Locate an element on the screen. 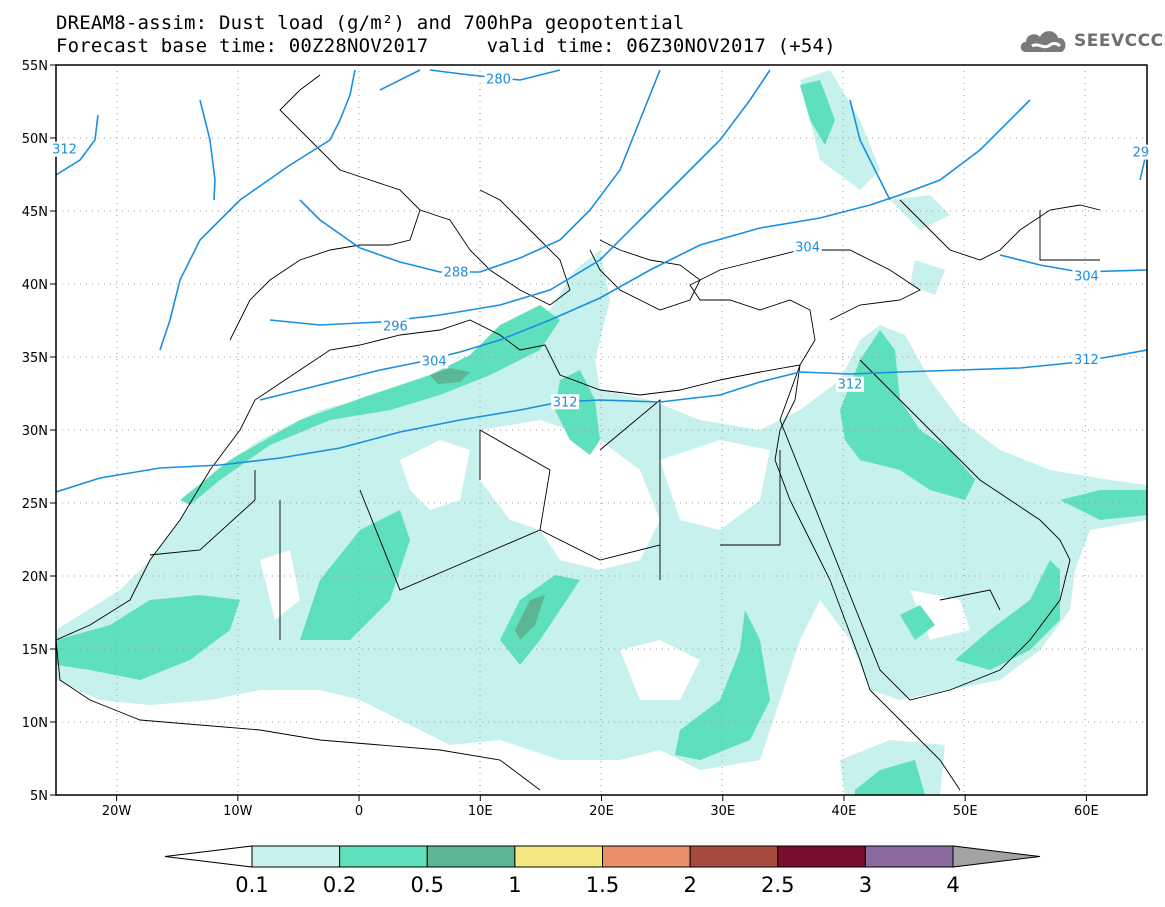  lat-tick-label: 50N is located at coordinates (35, 139).